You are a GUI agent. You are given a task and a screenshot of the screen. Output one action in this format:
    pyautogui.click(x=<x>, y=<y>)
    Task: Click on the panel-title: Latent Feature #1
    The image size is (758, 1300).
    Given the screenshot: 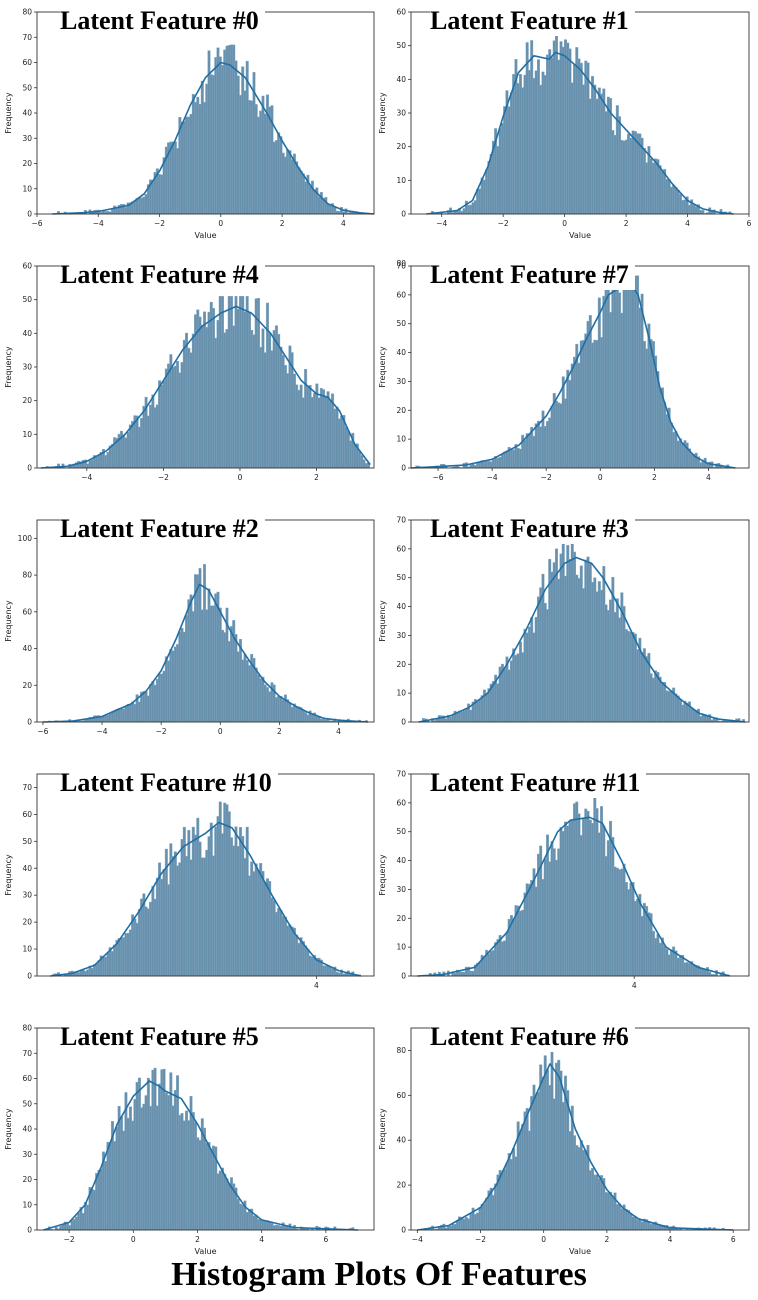 What is the action you would take?
    pyautogui.click(x=532, y=21)
    